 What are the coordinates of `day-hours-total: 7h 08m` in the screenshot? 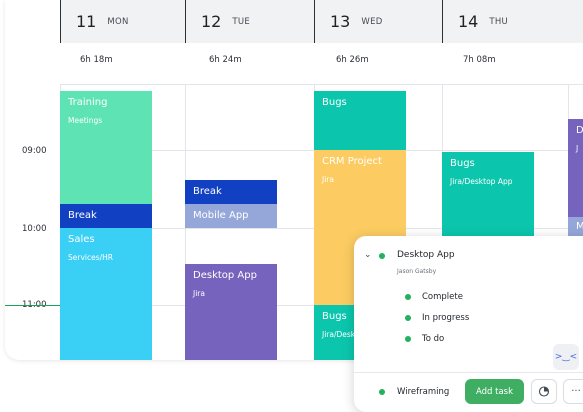 It's located at (479, 60).